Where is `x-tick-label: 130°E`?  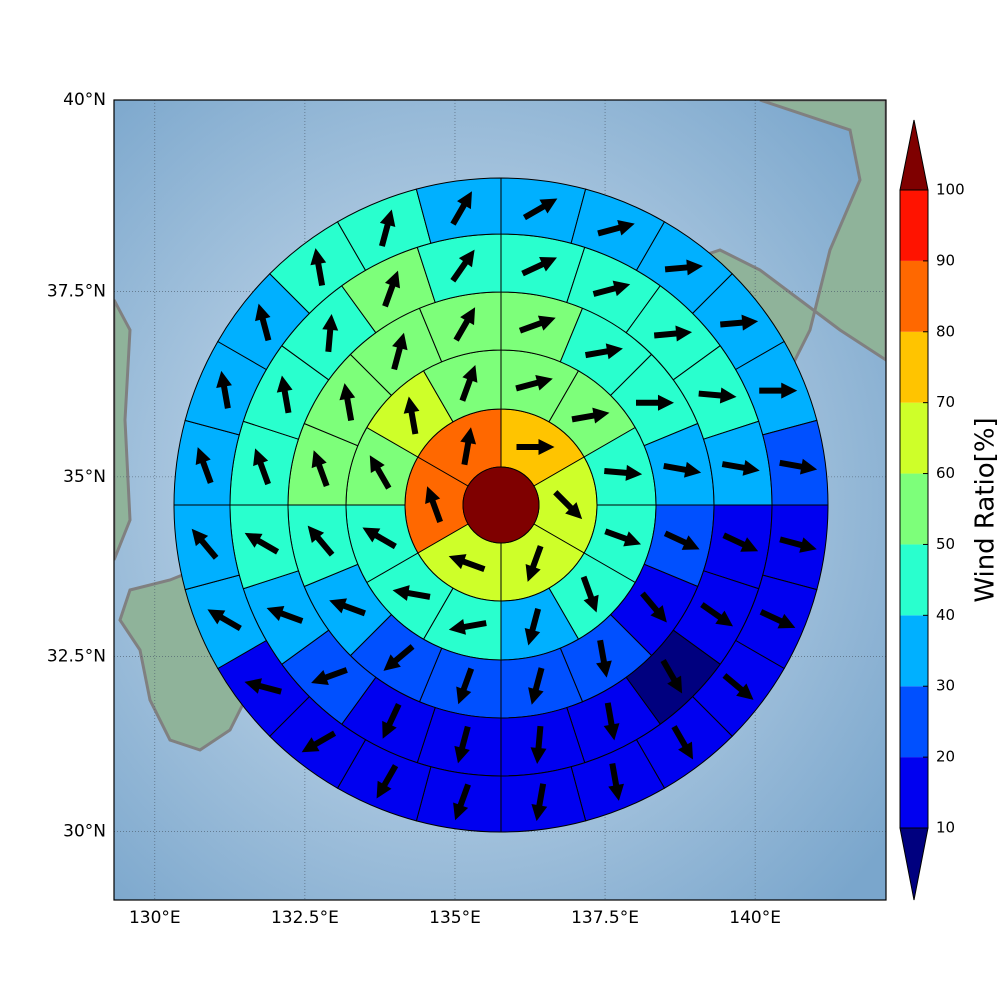
x-tick-label: 130°E is located at coordinates (155, 918).